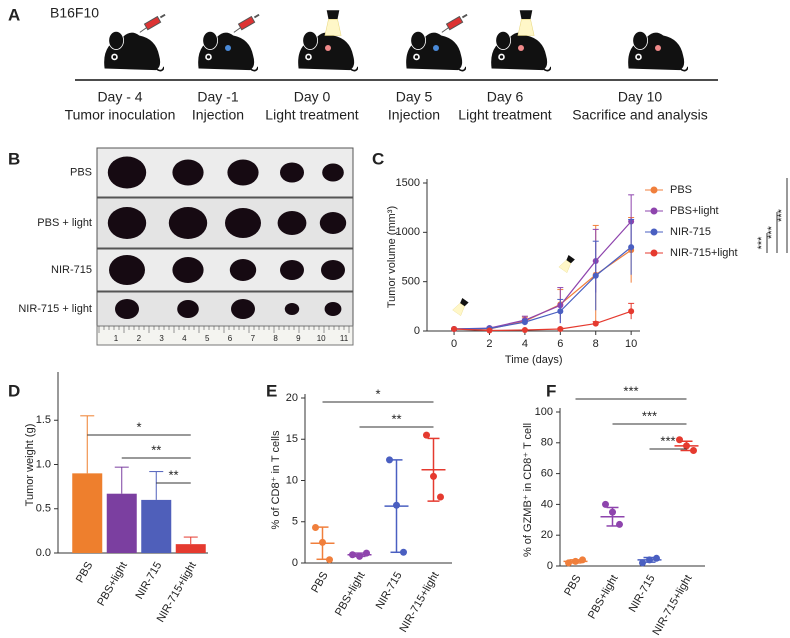 The width and height of the screenshot is (790, 638). I want to click on day-label: Day -1, so click(217, 97).